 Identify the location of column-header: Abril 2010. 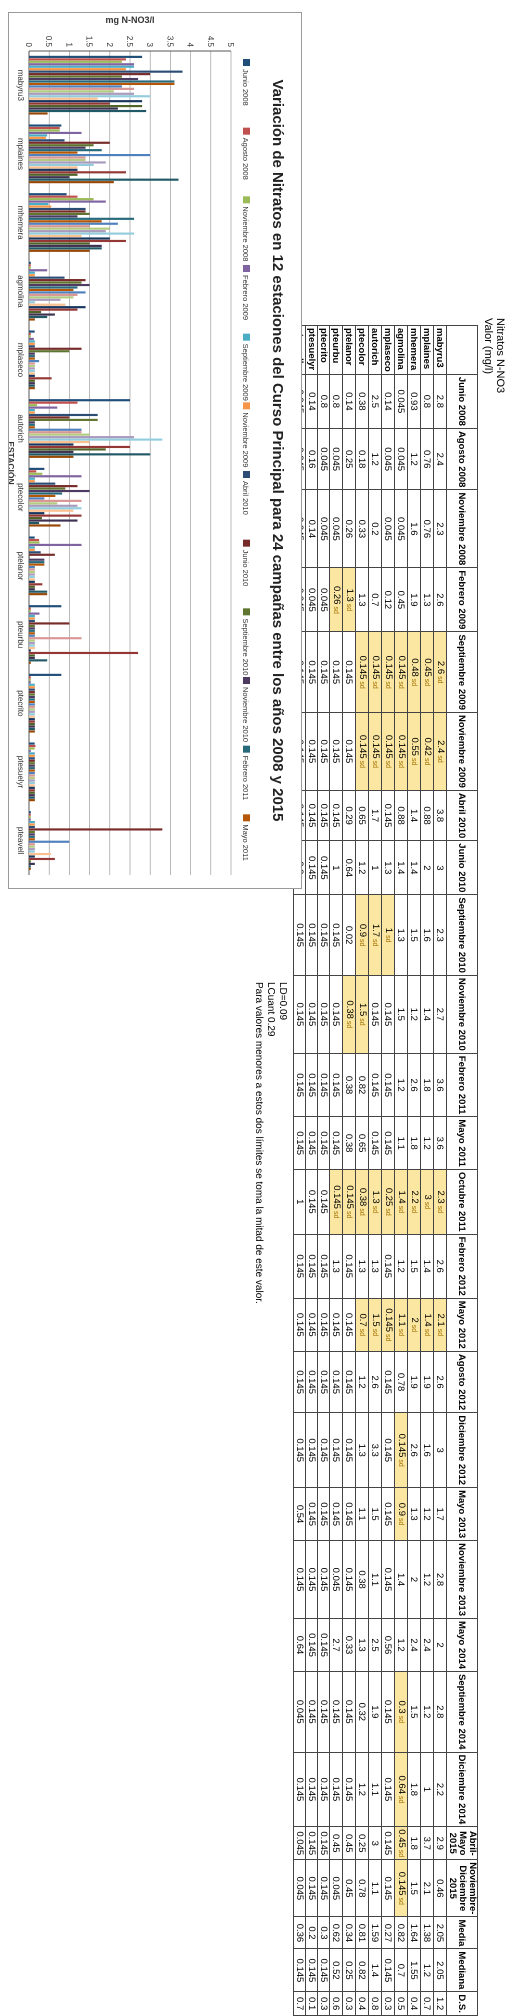
(462, 815).